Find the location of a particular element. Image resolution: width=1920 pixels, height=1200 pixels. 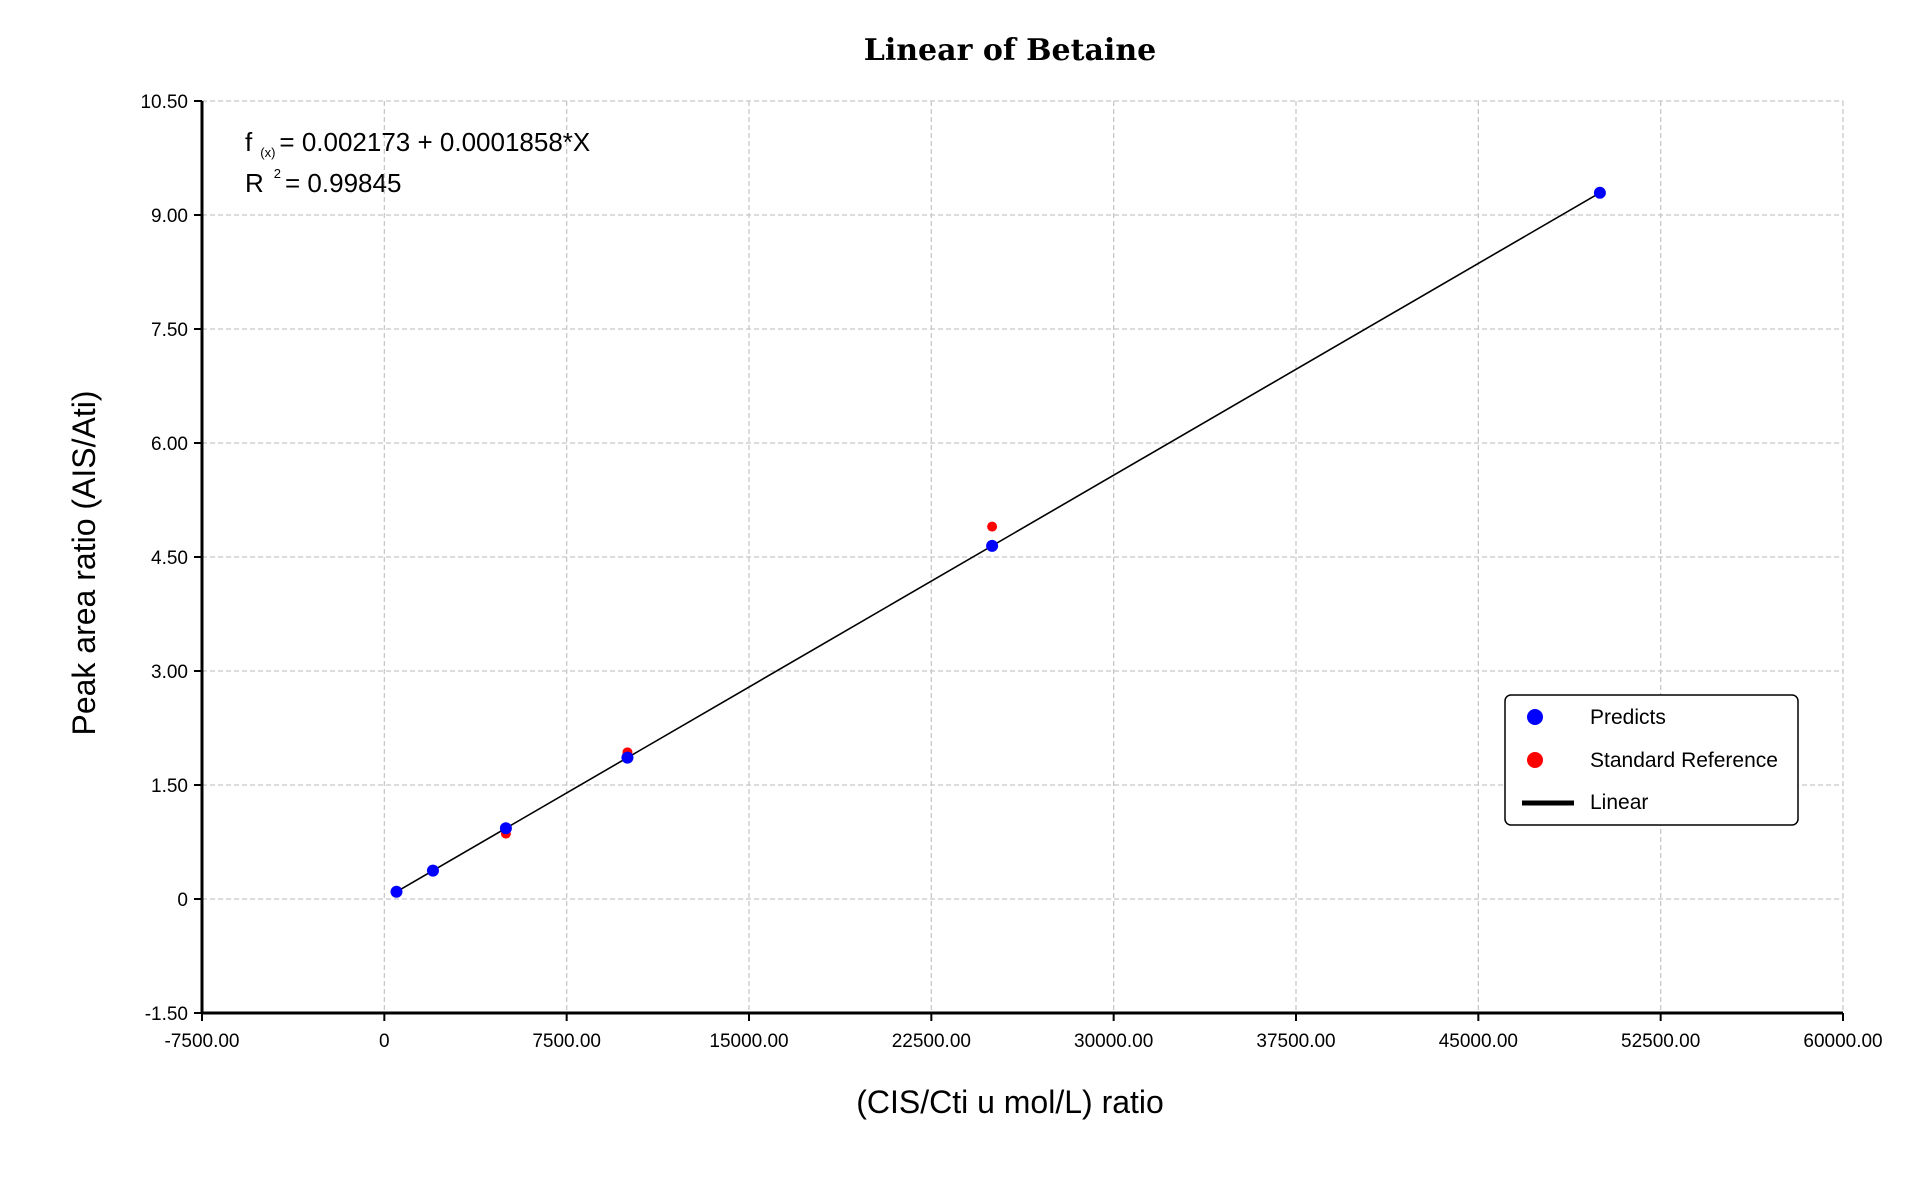

y-tick-label: 9.00 is located at coordinates (169, 216).